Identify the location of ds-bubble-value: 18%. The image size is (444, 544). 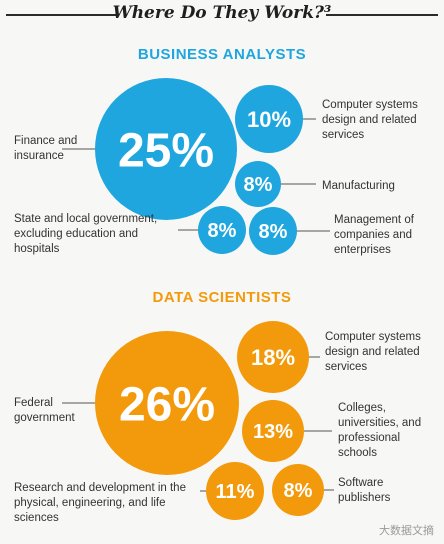
(273, 357).